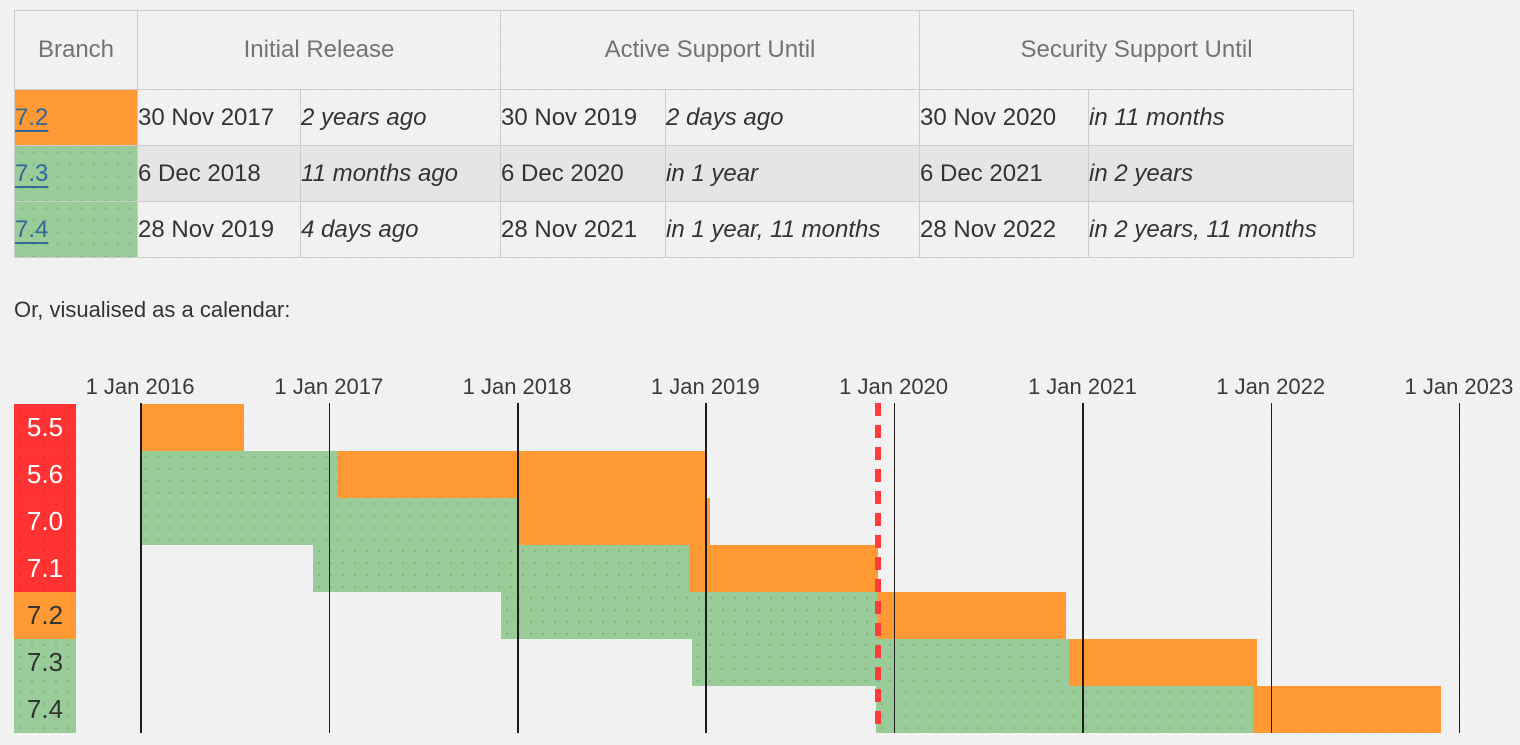  I want to click on security-date-7.2: 30 Nov 2020, so click(1004, 117).